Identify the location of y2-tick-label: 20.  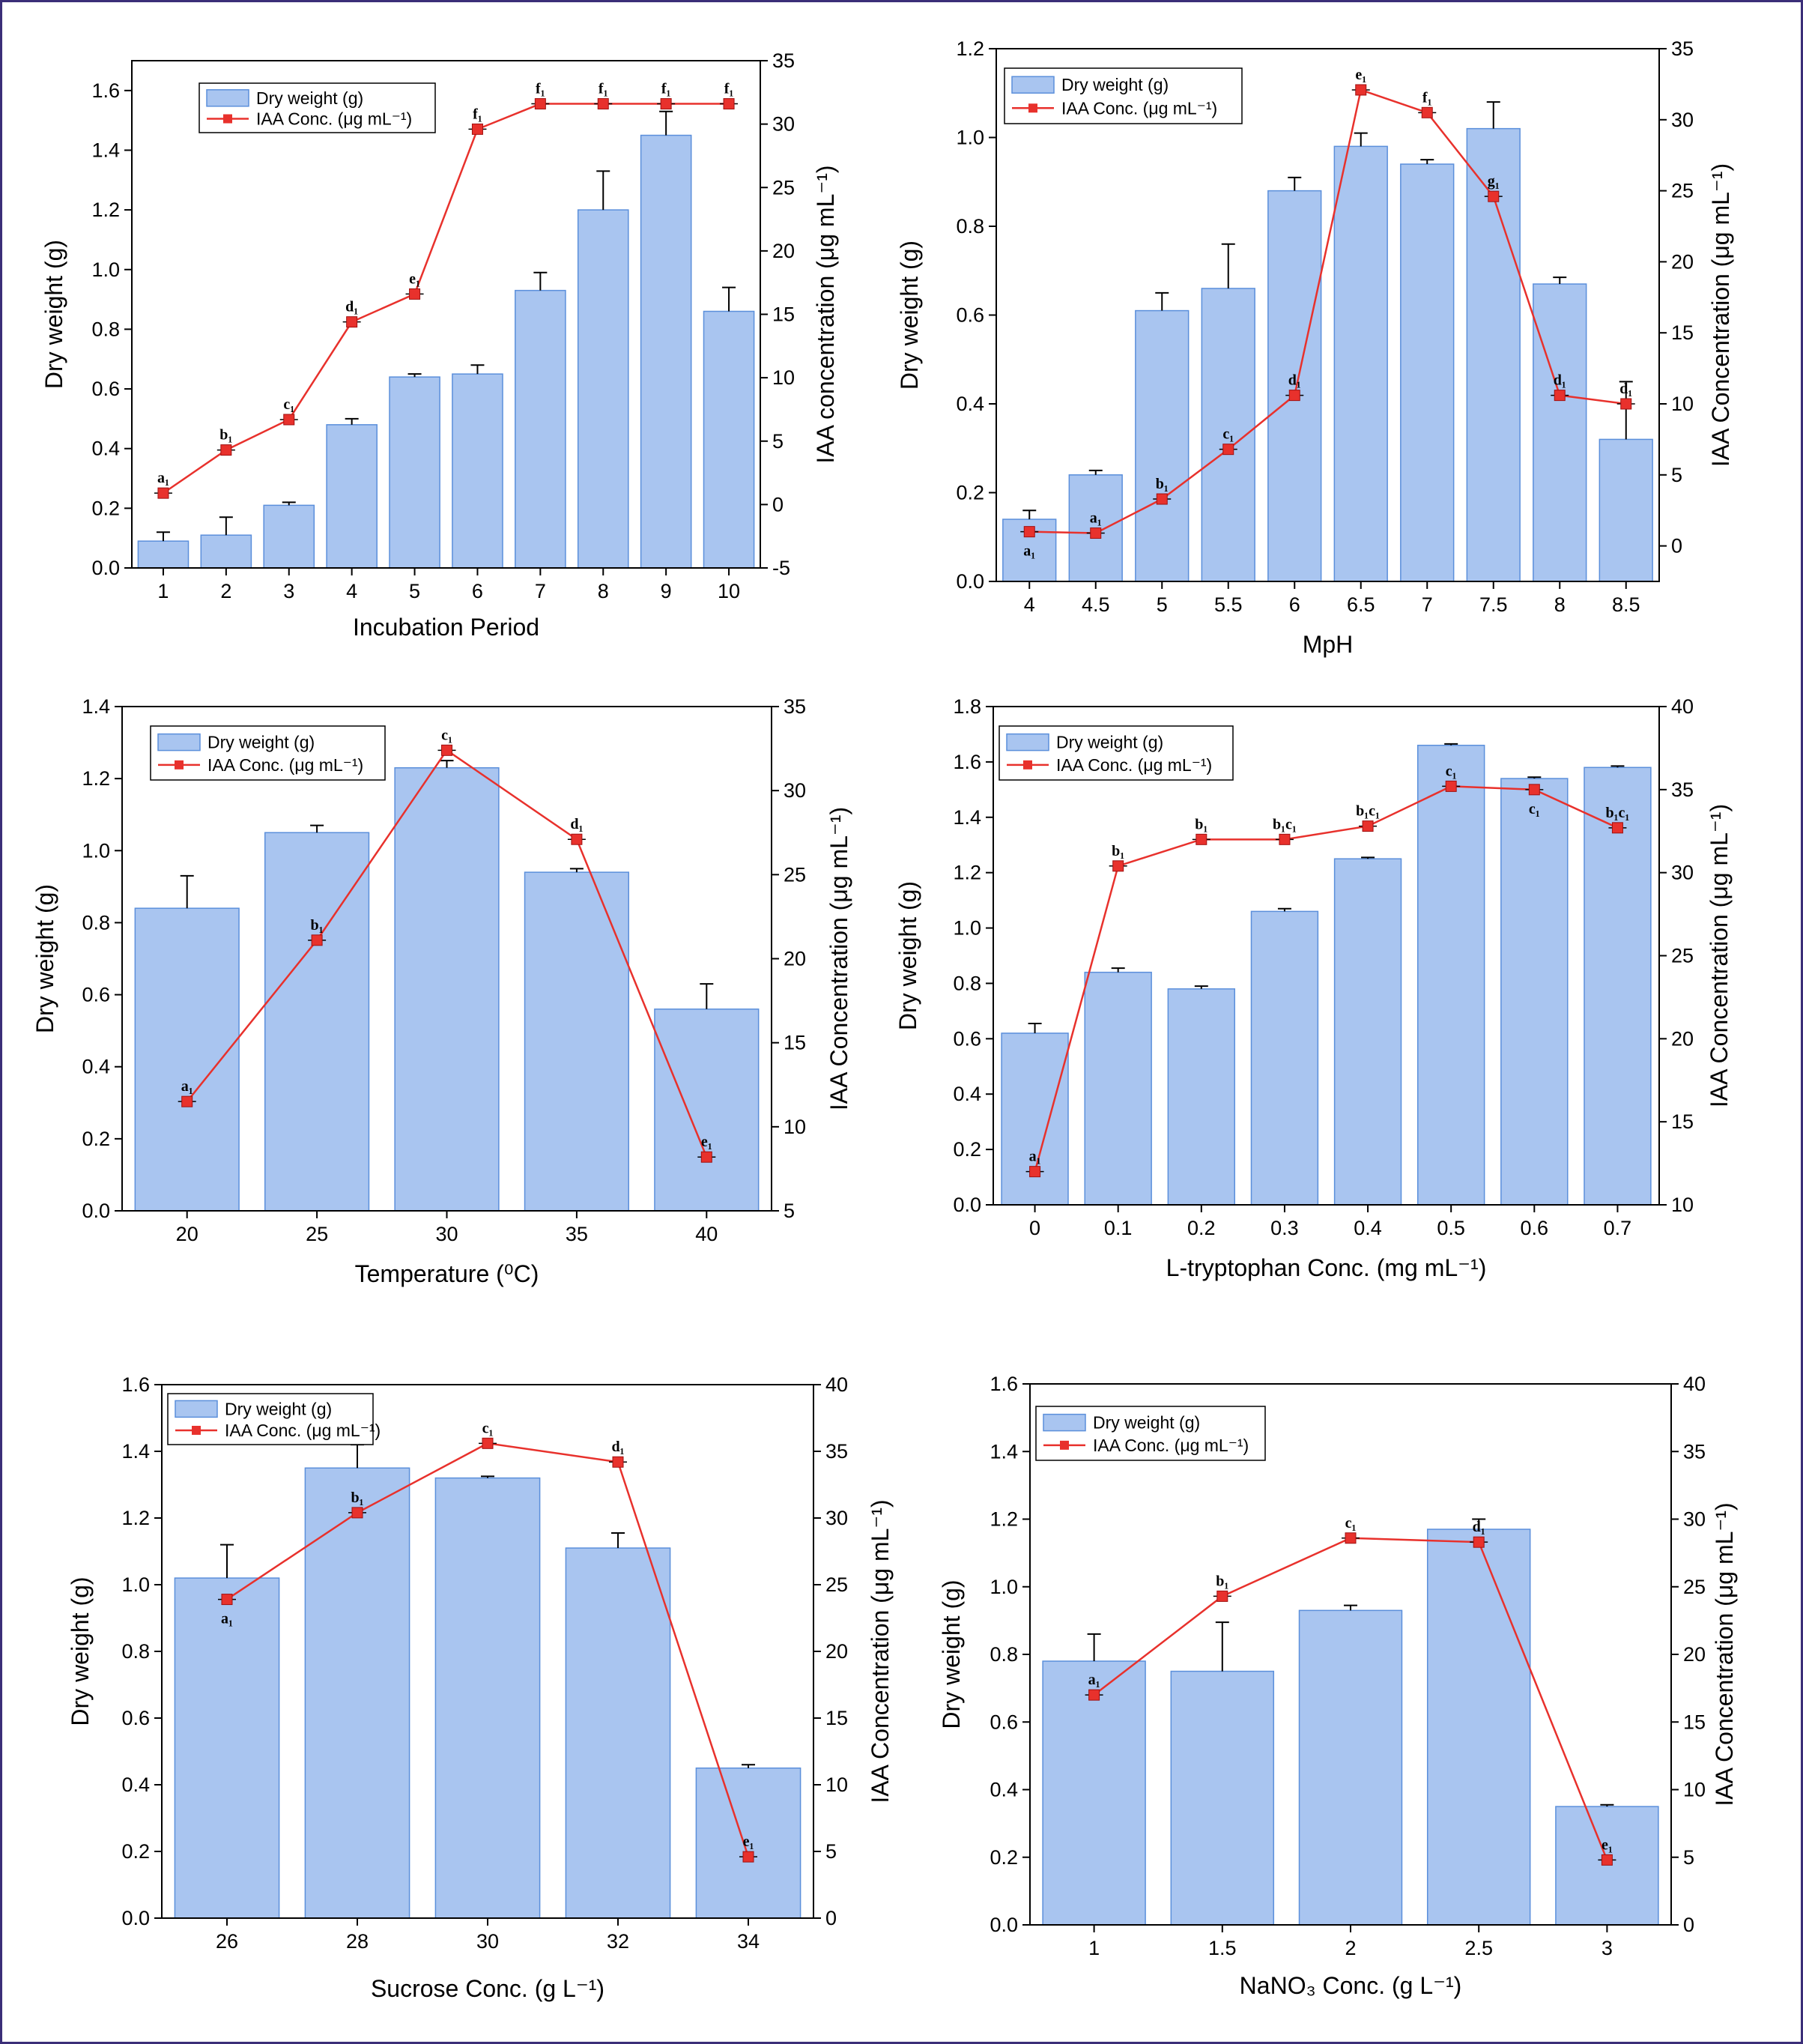
(1682, 1038).